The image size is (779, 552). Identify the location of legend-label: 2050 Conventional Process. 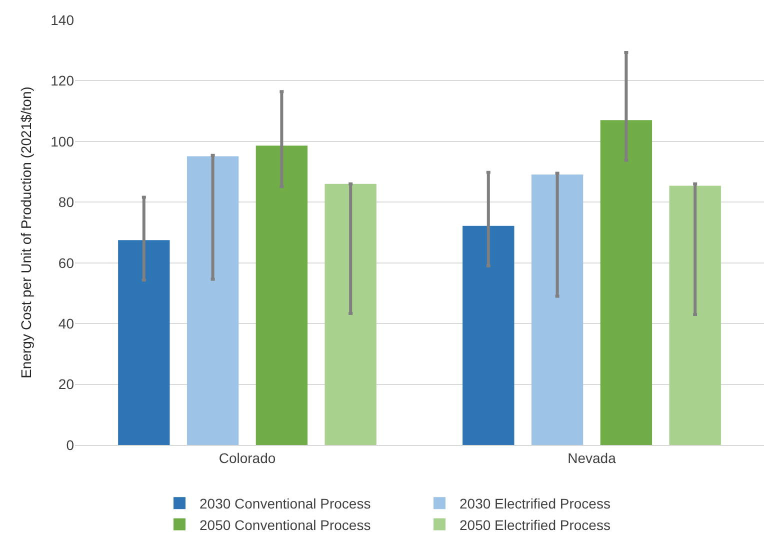
(285, 524).